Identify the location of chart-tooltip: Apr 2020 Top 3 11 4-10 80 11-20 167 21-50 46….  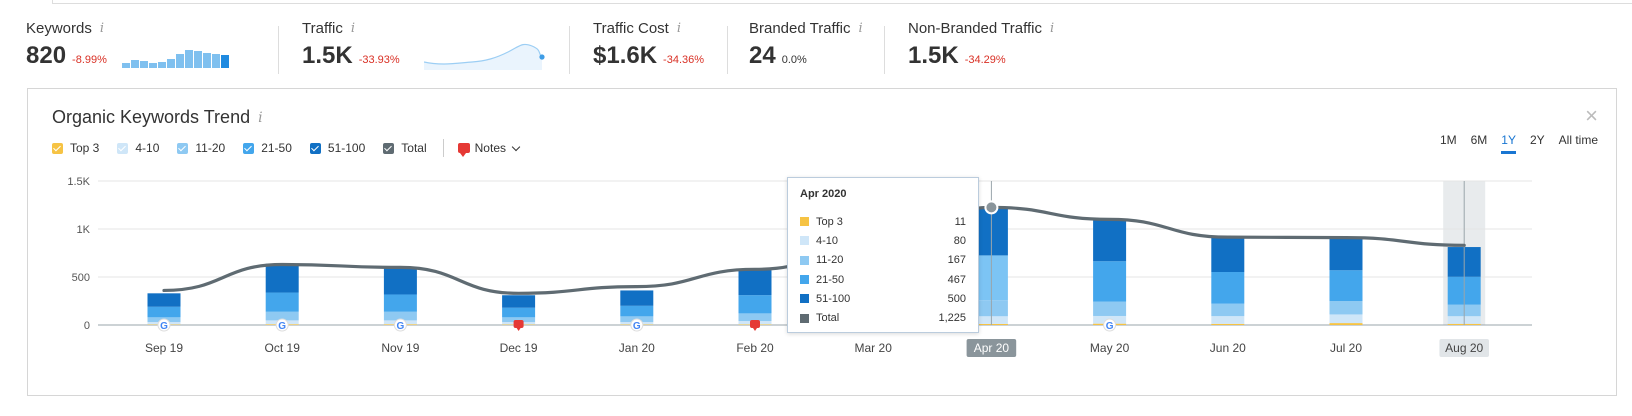
(883, 255).